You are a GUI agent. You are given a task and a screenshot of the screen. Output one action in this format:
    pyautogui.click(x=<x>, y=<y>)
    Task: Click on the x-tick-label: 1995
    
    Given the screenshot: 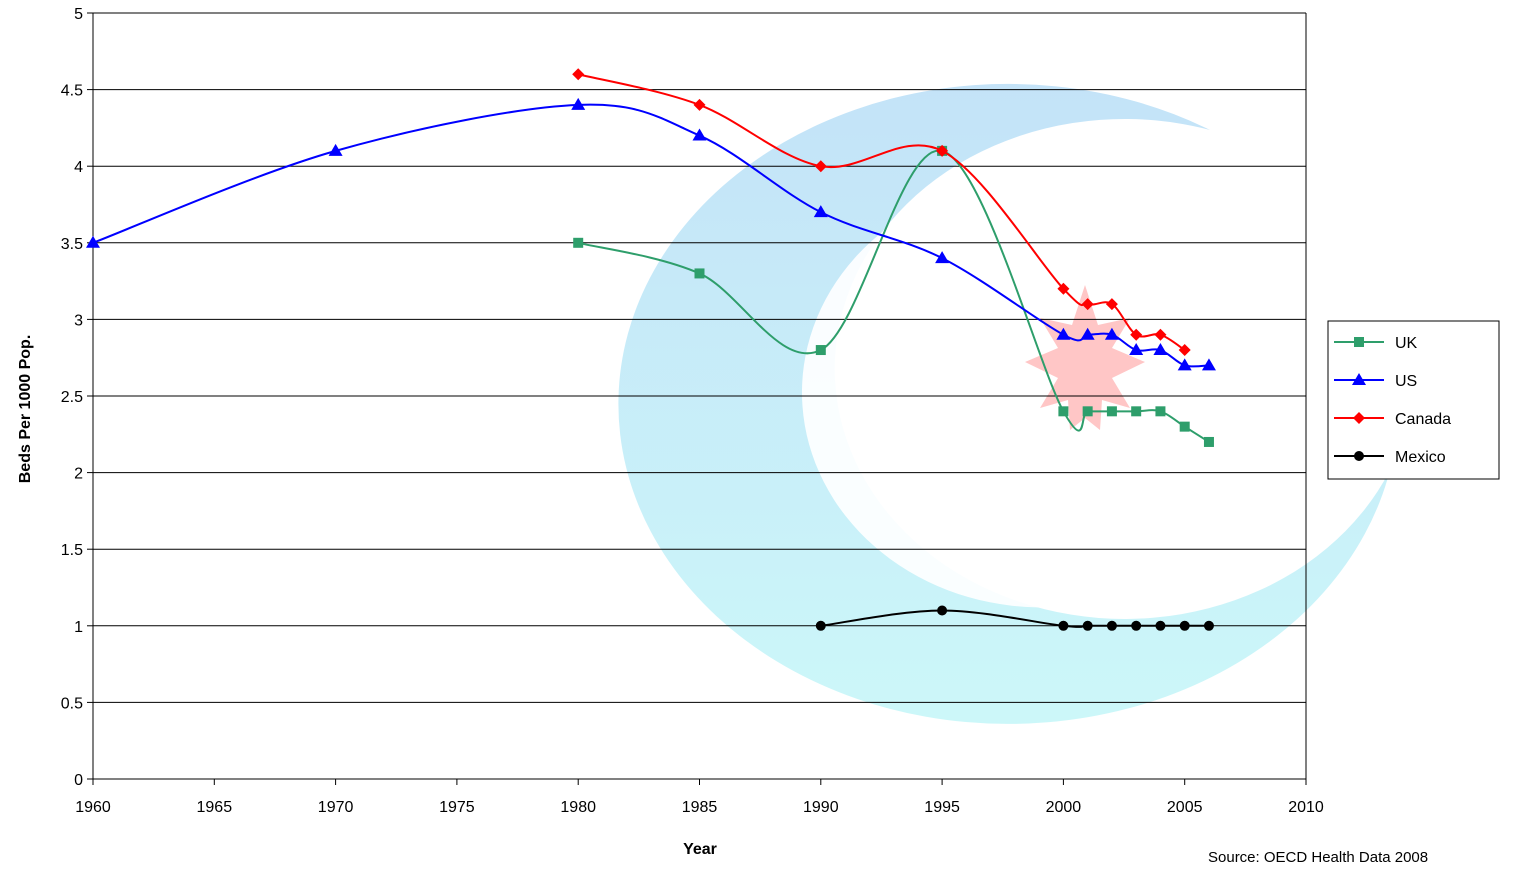 What is the action you would take?
    pyautogui.click(x=942, y=807)
    